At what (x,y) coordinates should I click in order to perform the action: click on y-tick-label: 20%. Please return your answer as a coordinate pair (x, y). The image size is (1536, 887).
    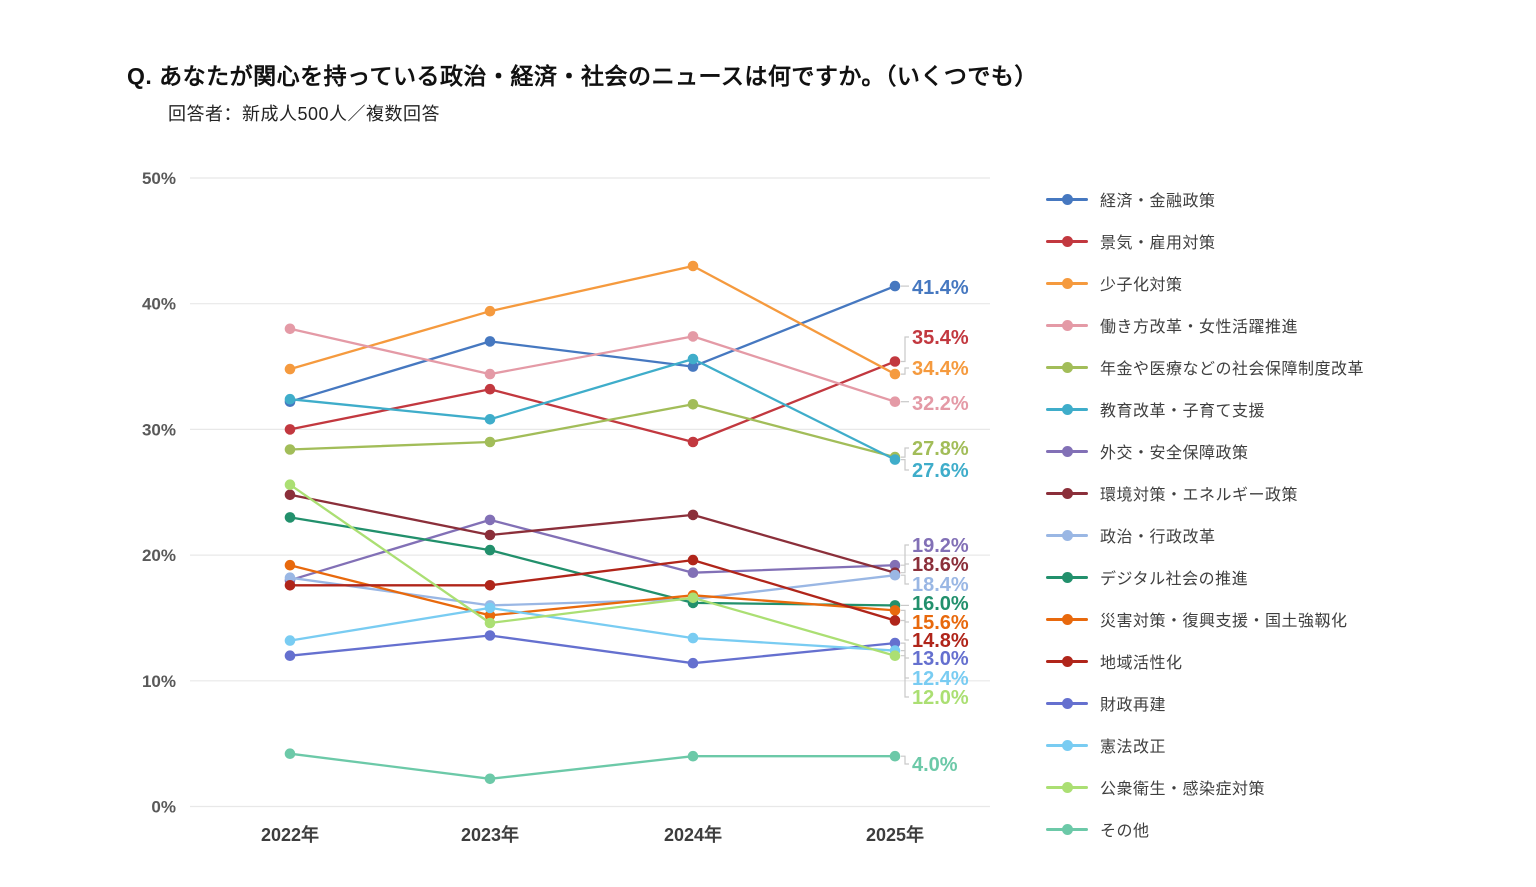
    Looking at the image, I should click on (159, 555).